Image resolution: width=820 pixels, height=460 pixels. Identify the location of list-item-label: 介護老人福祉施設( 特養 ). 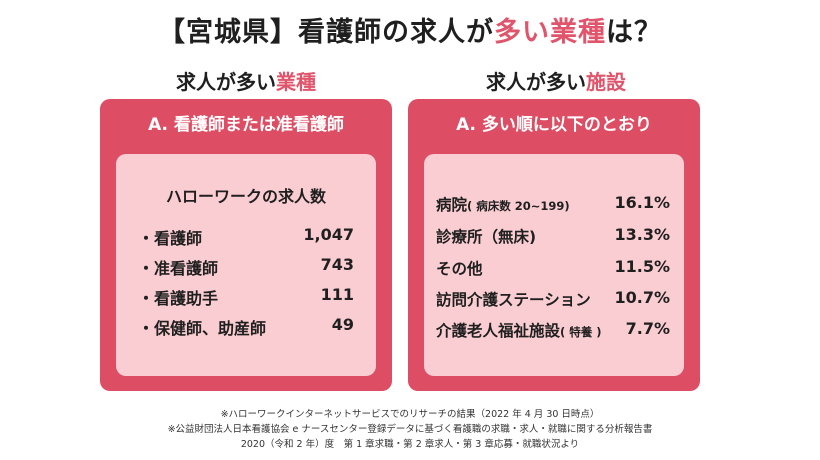
(519, 330).